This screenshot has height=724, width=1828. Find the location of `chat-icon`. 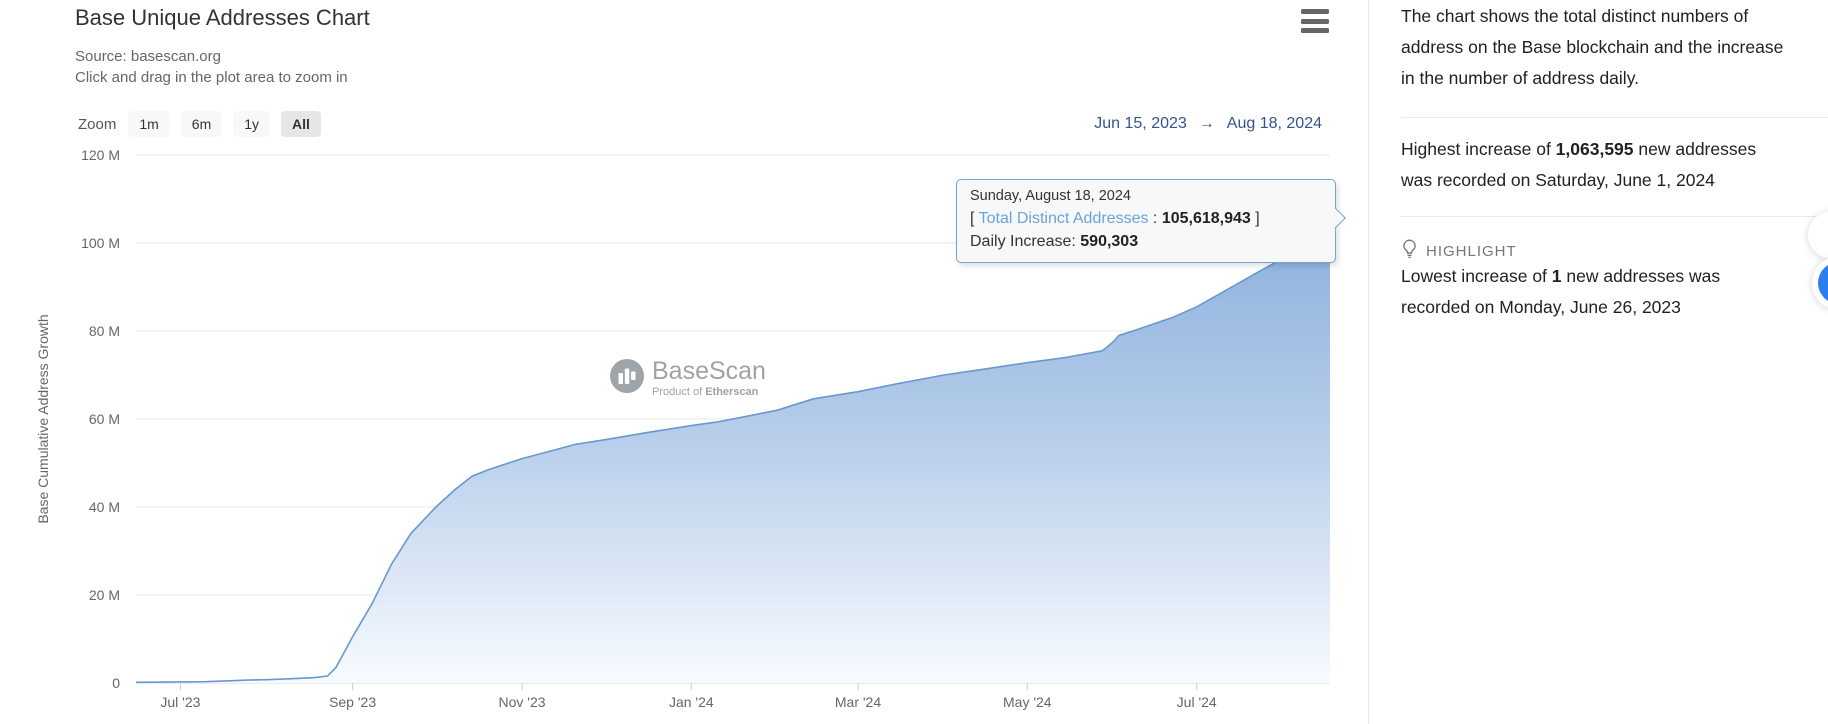

chat-icon is located at coordinates (1823, 283).